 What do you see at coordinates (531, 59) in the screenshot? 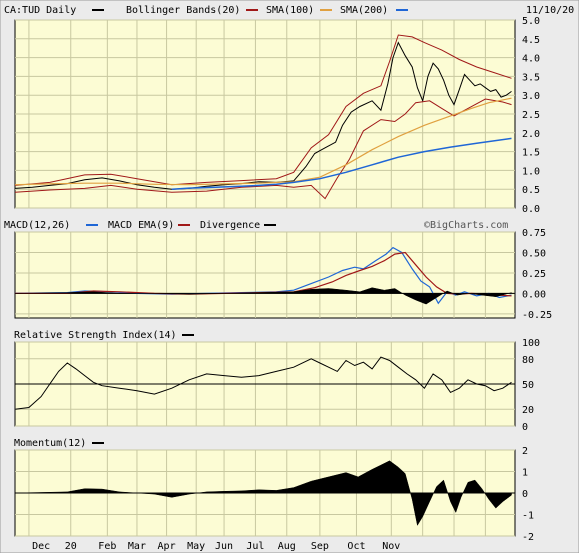
I see `price-y-tick-label: 4.0` at bounding box center [531, 59].